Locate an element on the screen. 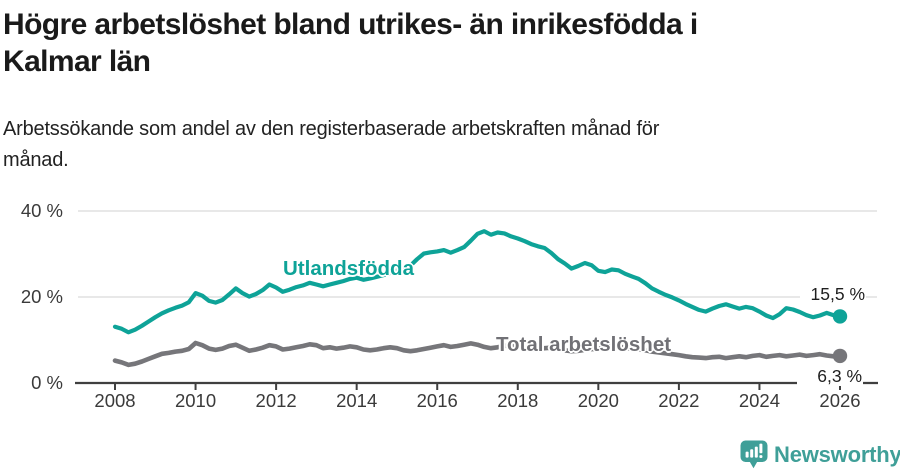 The height and width of the screenshot is (474, 900). x-axis-tick-label: 2020 is located at coordinates (598, 400).